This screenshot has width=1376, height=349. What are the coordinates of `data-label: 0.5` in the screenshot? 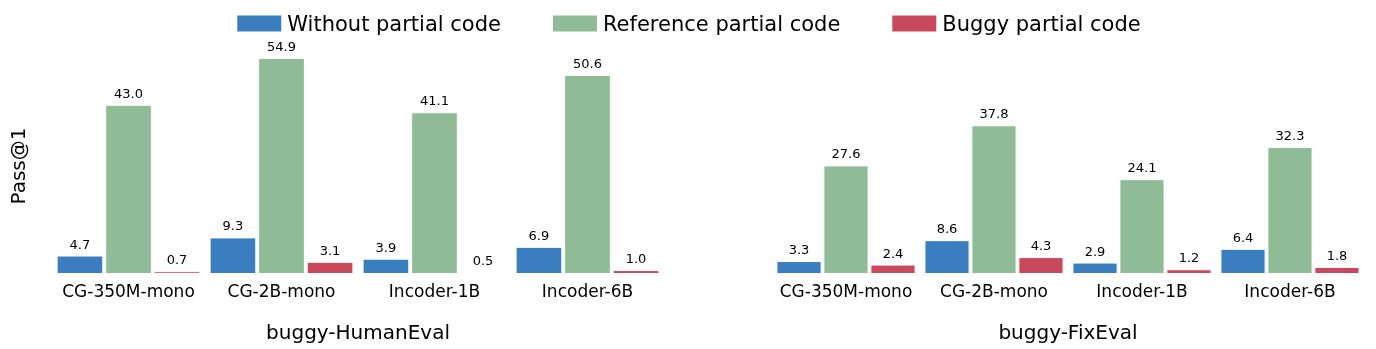 It's located at (483, 261).